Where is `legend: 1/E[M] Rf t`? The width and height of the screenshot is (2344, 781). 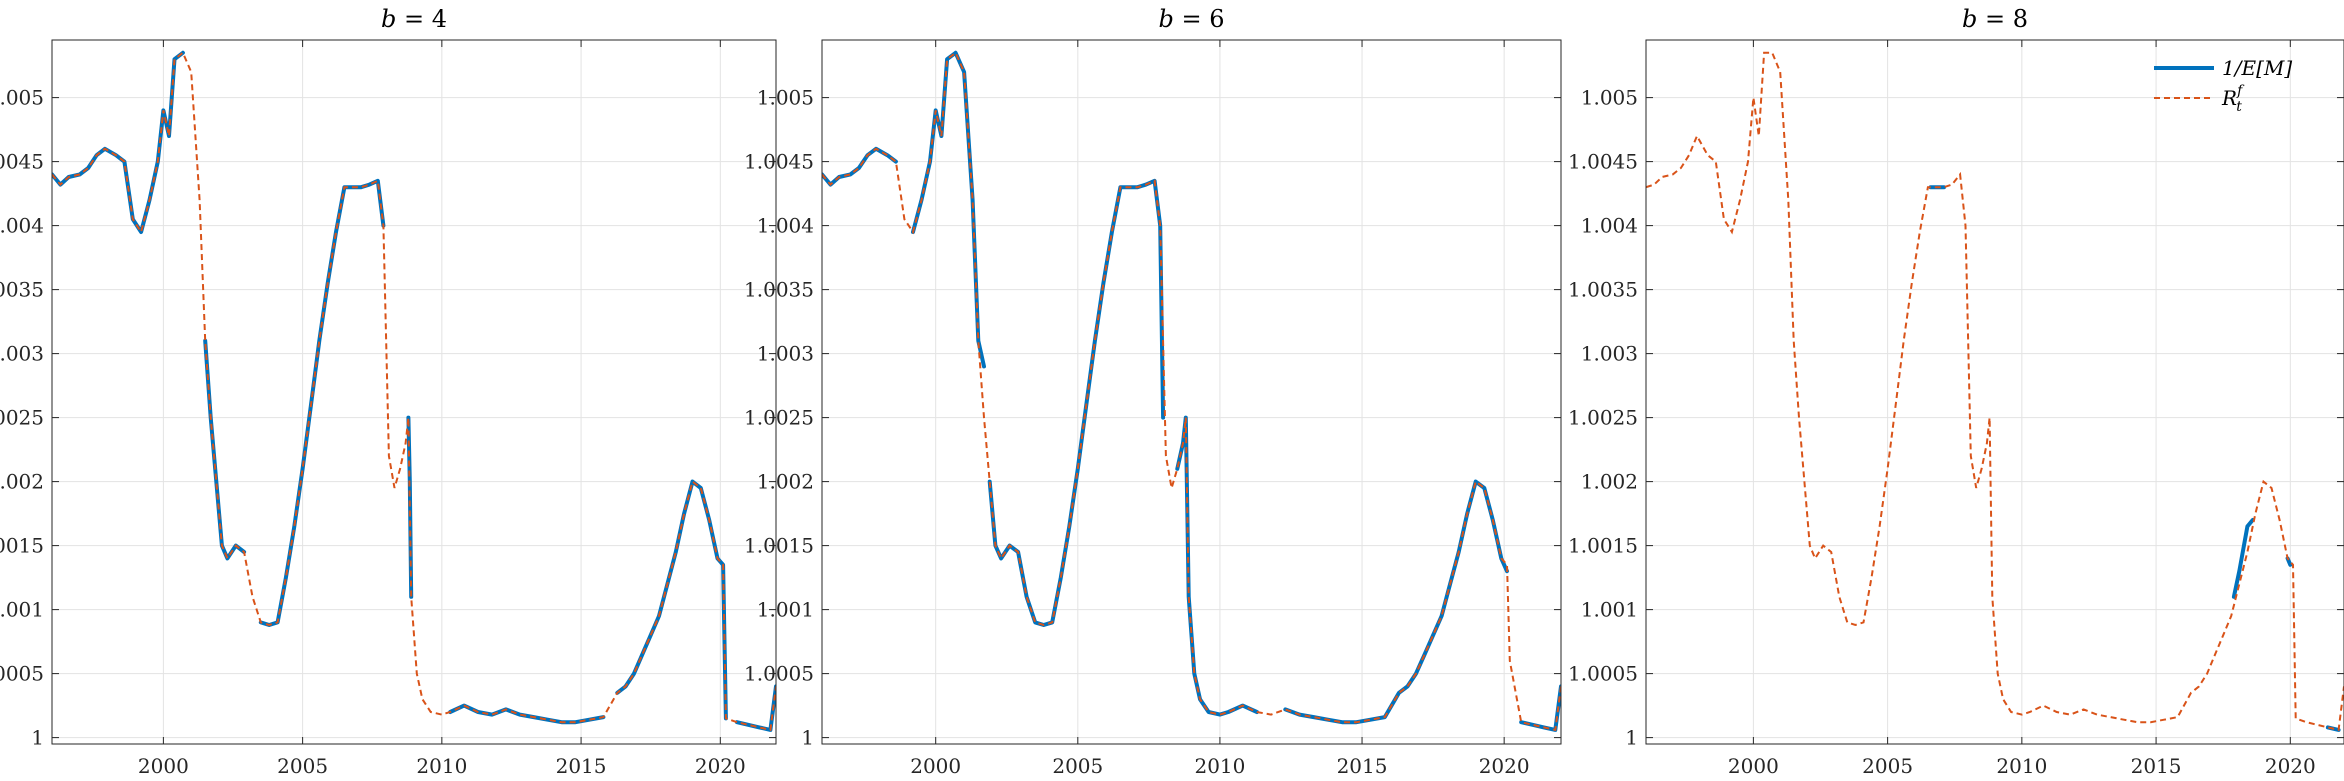
legend: 1/E[M] Rf t is located at coordinates (2223, 85).